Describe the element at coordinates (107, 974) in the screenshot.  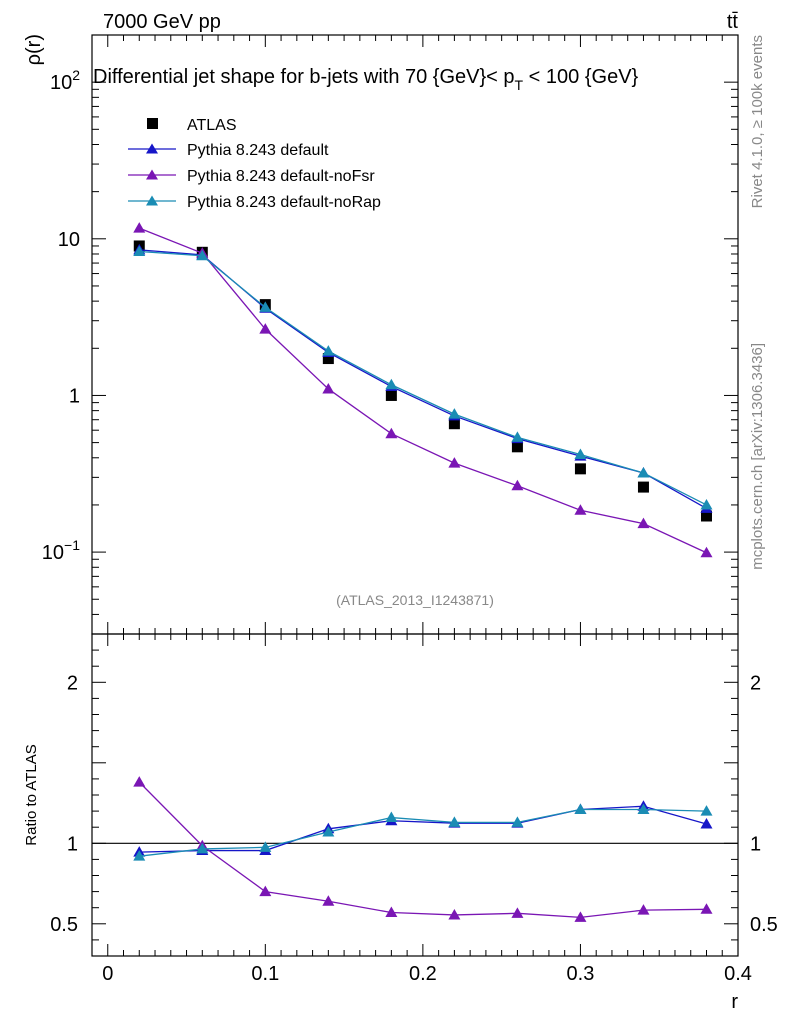
I see `x-tick-label: 0` at that location.